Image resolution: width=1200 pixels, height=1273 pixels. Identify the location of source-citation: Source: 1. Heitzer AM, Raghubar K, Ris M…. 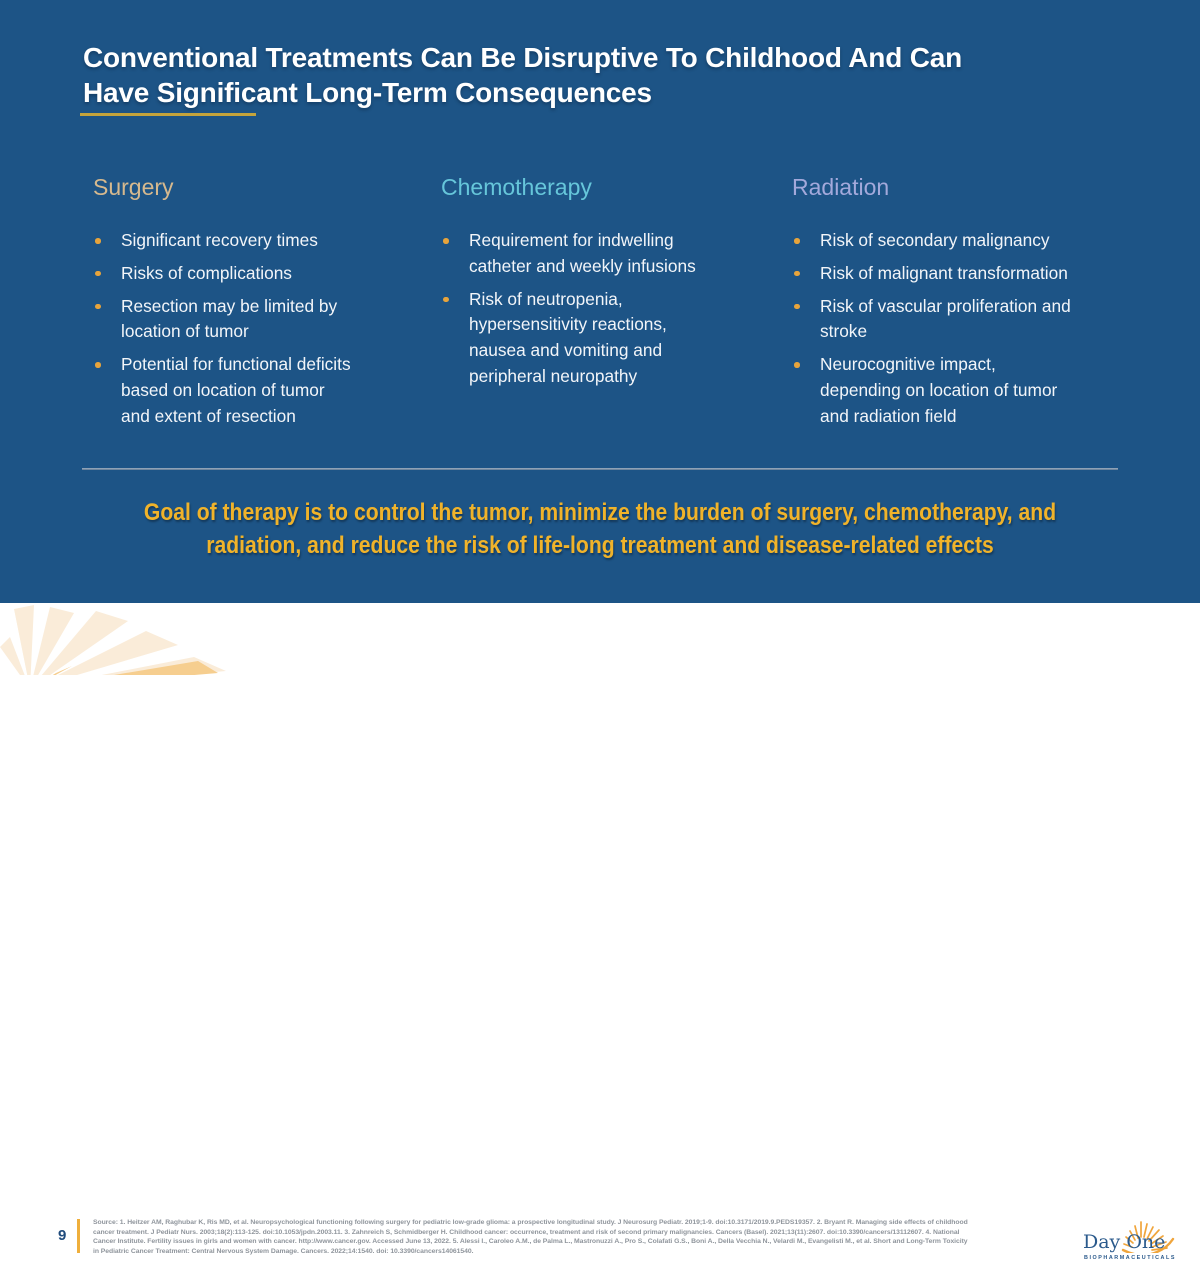
(530, 1237).